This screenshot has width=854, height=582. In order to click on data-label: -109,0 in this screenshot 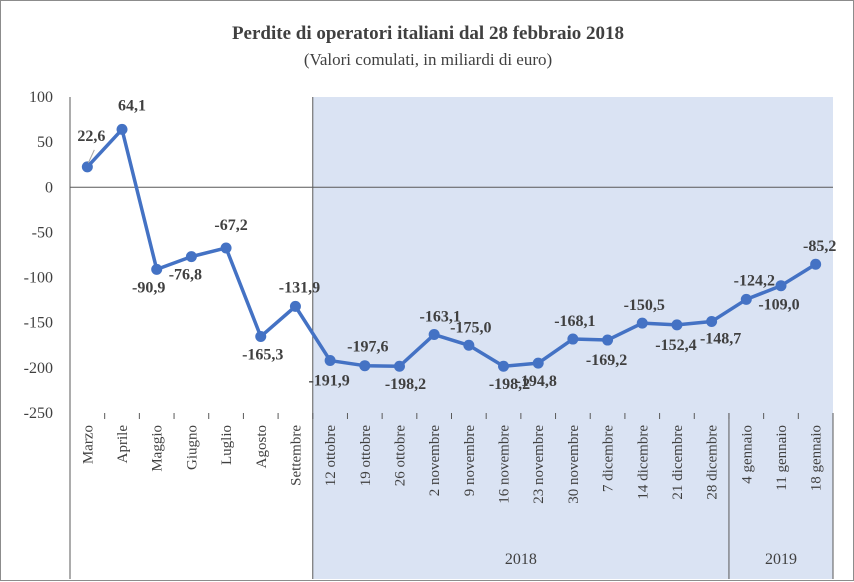, I will do `click(778, 305)`.